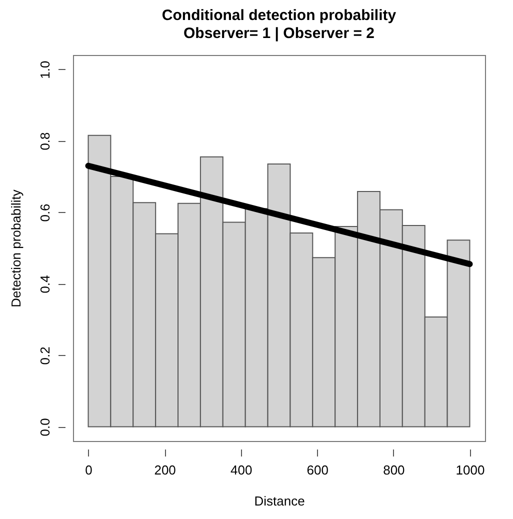  Describe the element at coordinates (470, 470) in the screenshot. I see `x-tick-label: 1000` at that location.